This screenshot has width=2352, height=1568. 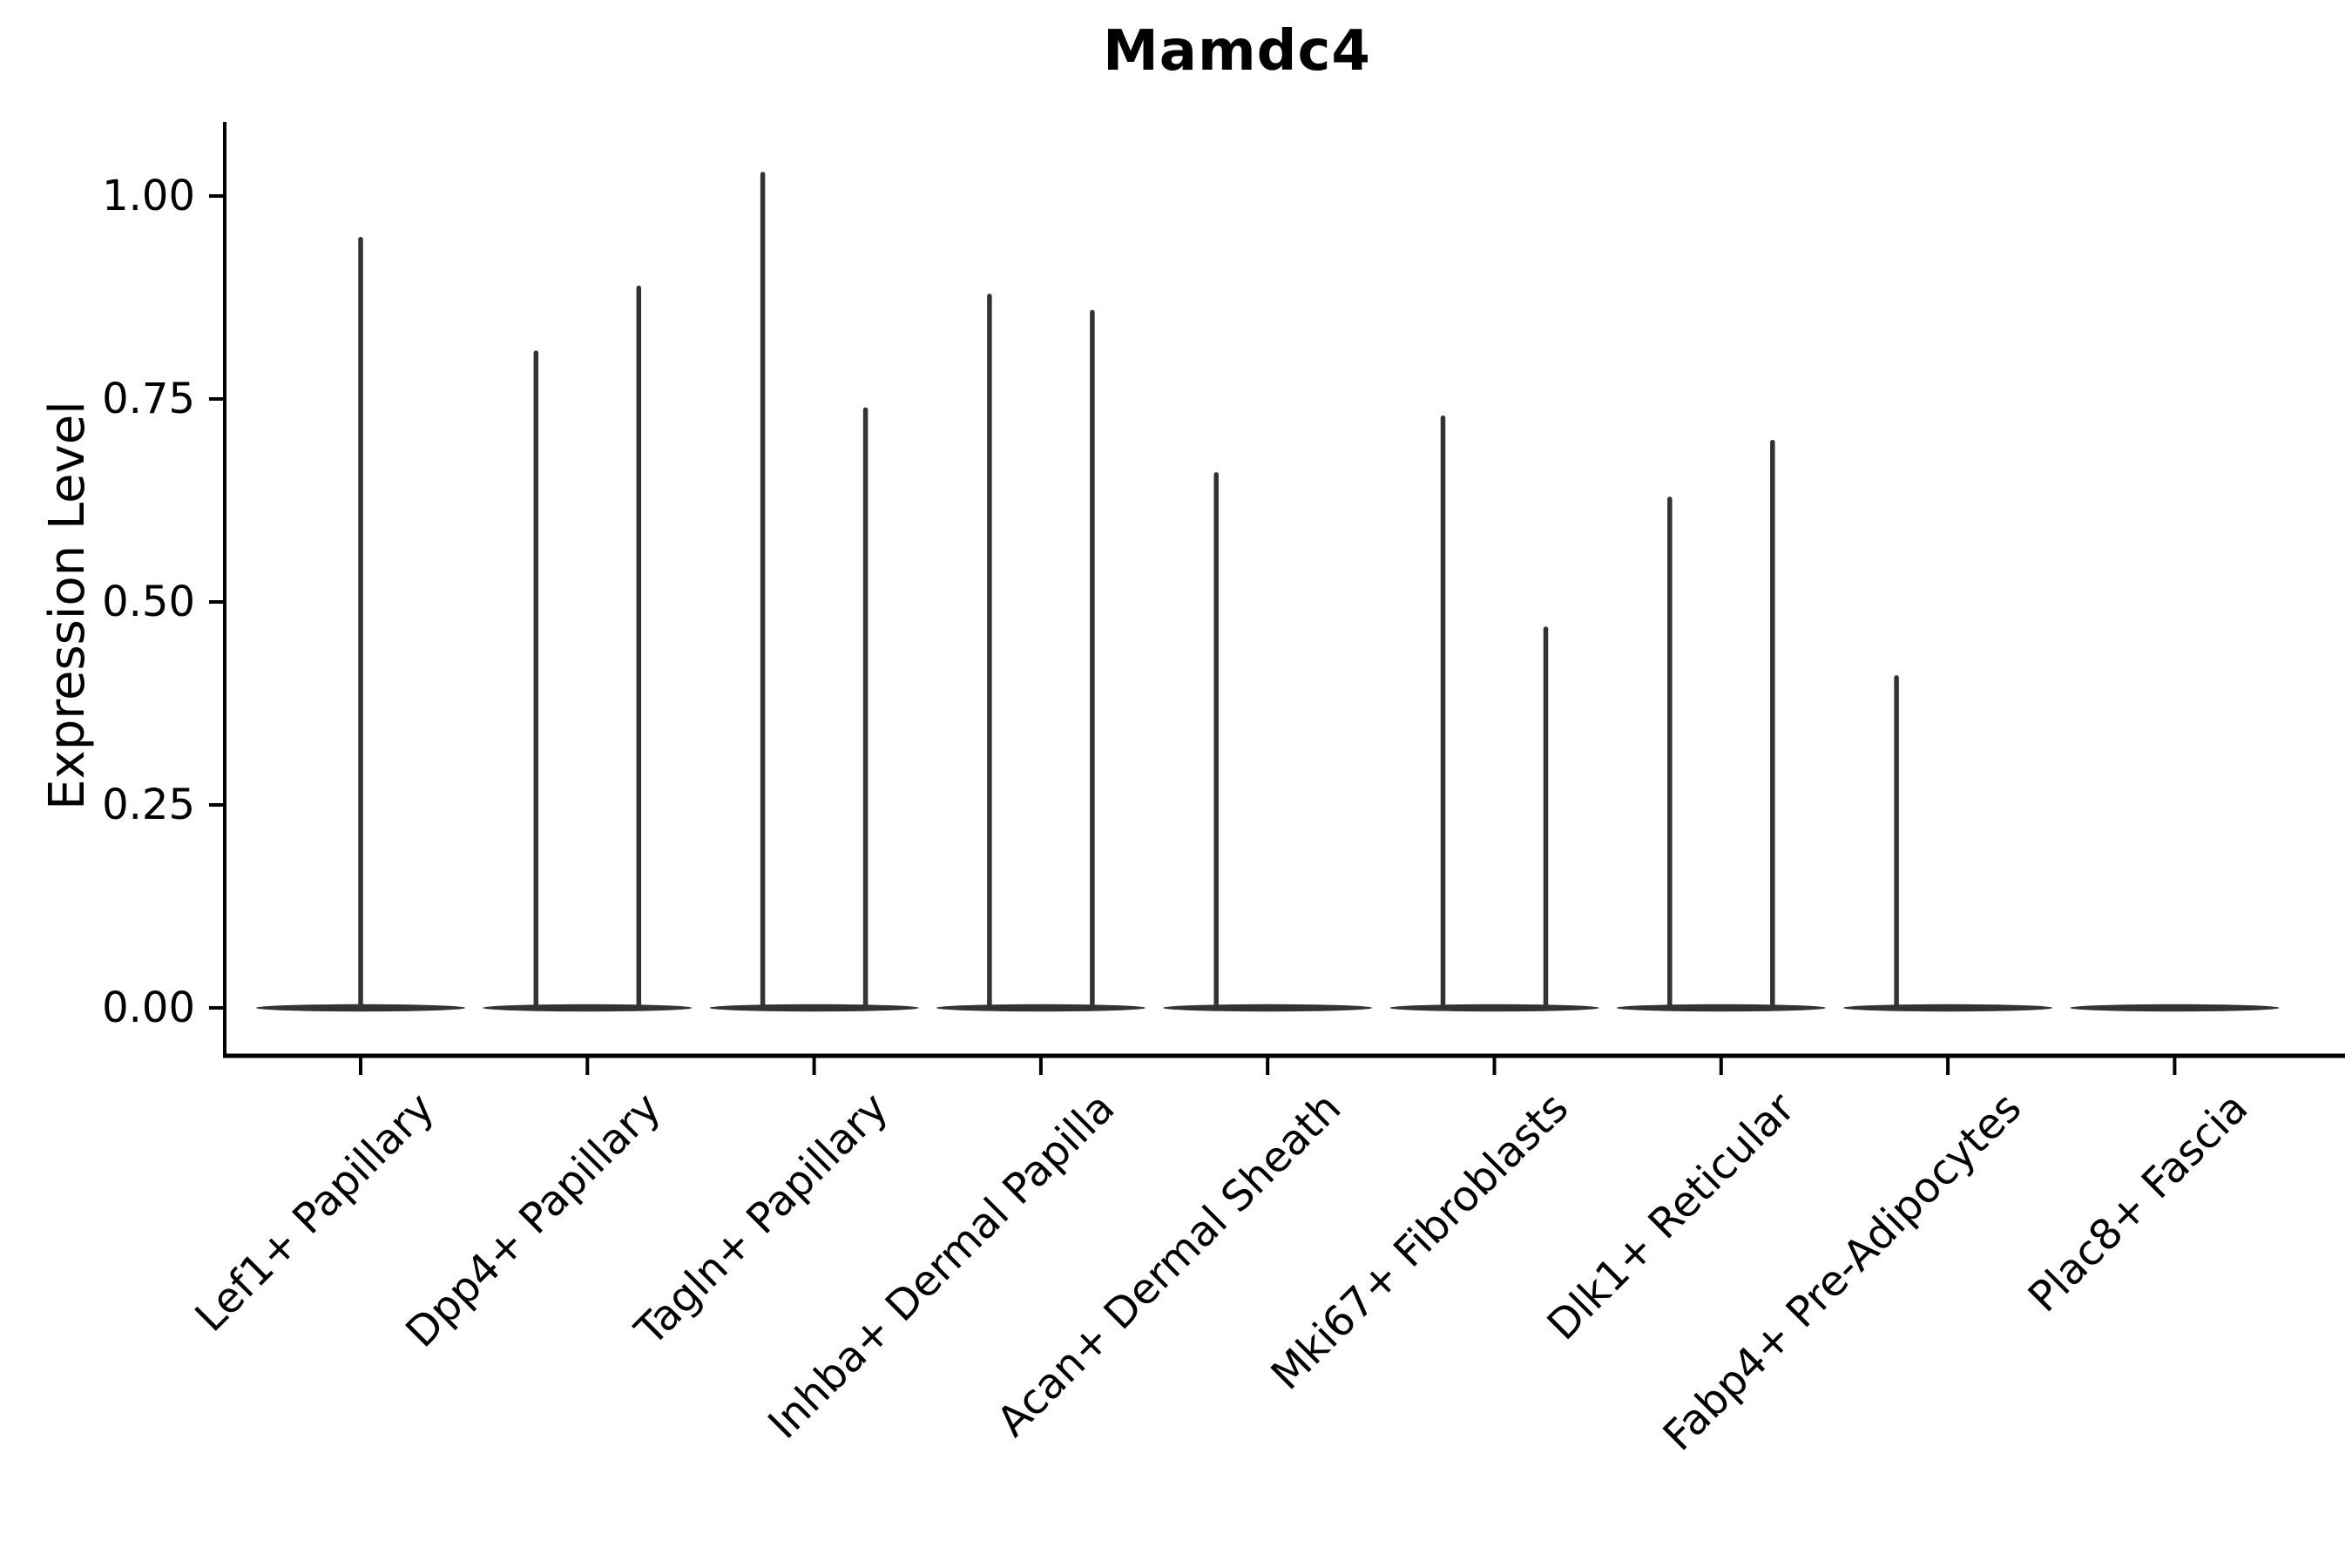 What do you see at coordinates (148, 399) in the screenshot?
I see `y-tick-label: 0.75` at bounding box center [148, 399].